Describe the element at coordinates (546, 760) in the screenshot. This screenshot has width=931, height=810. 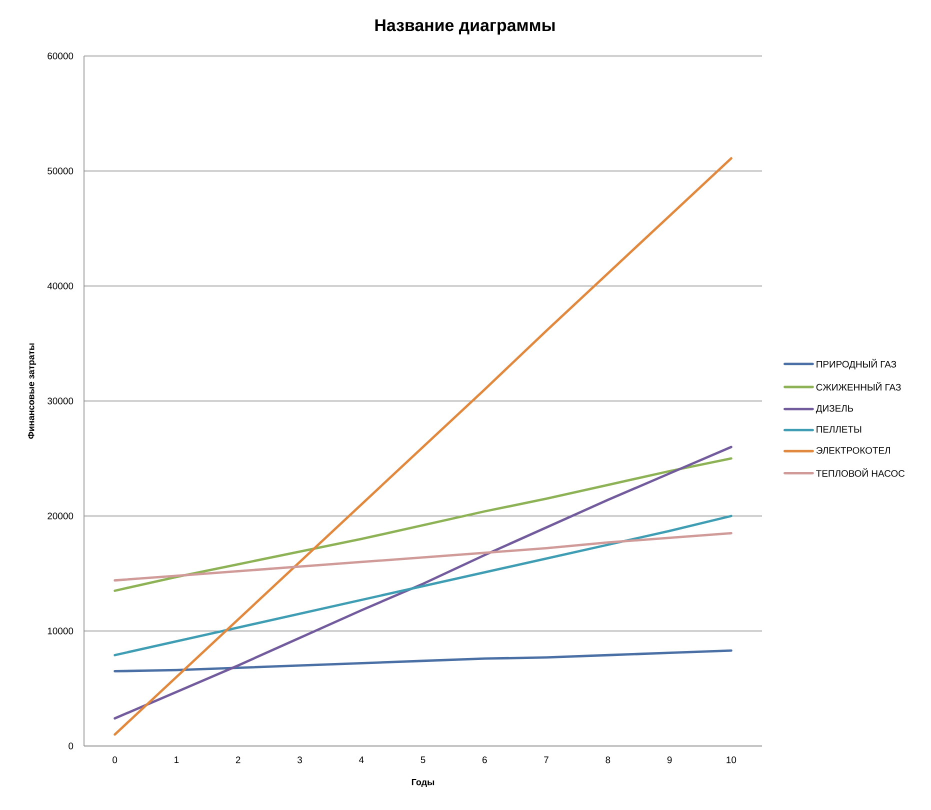
I see `x-tick-label: 7` at that location.